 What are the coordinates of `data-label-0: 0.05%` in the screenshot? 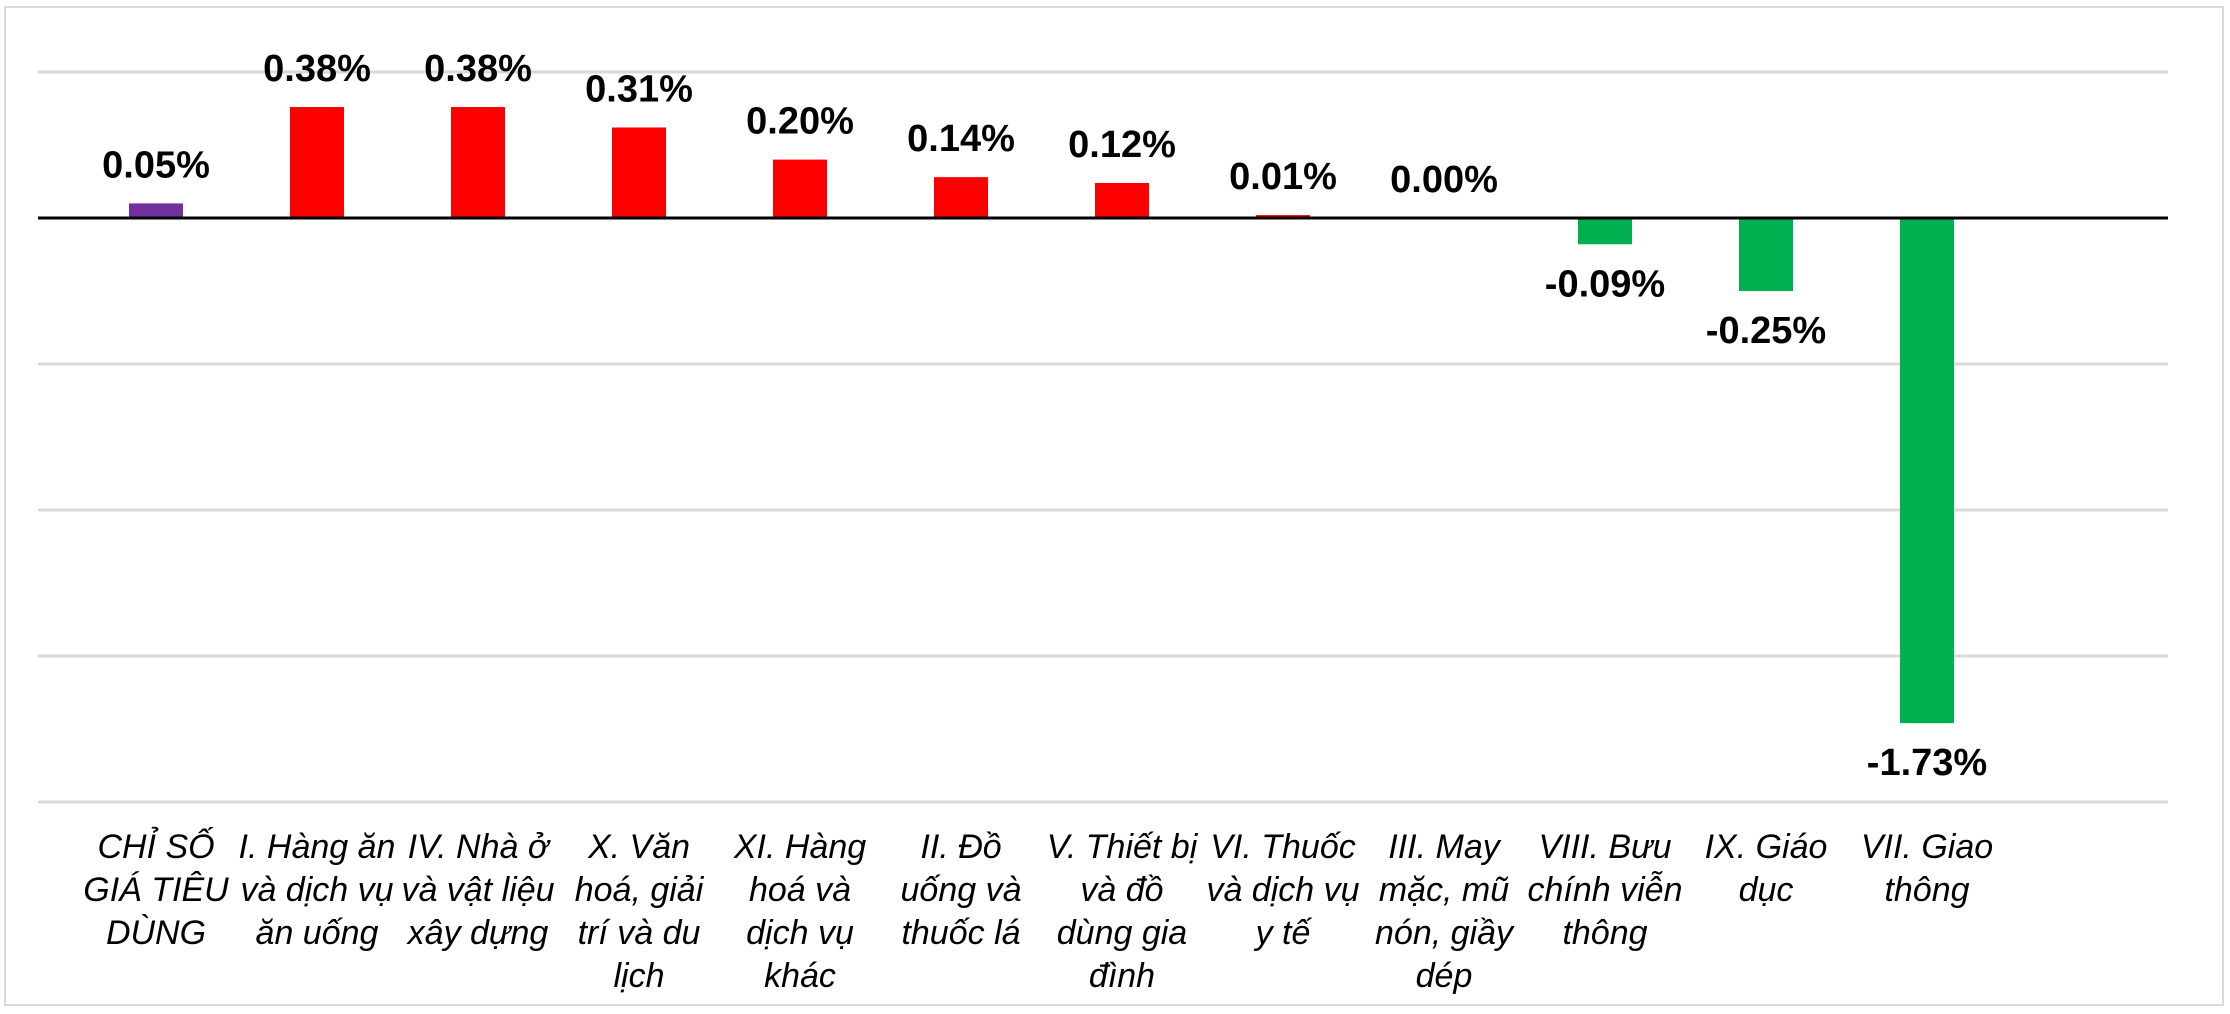 It's located at (156, 165).